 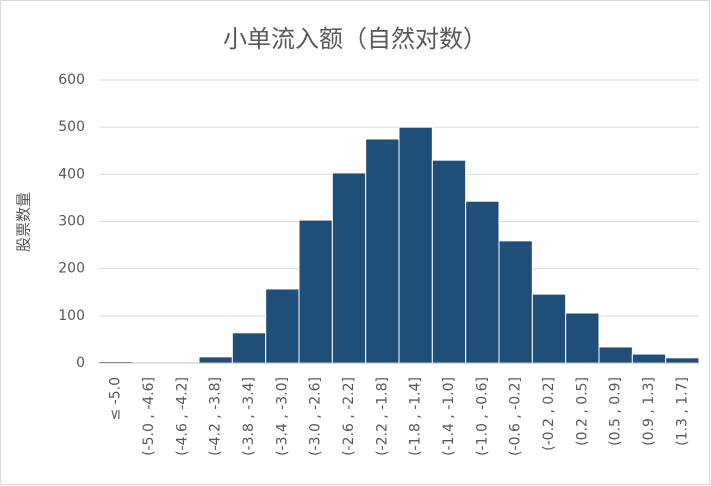 What do you see at coordinates (24, 222) in the screenshot?
I see `y-axis-label: 股票数量` at bounding box center [24, 222].